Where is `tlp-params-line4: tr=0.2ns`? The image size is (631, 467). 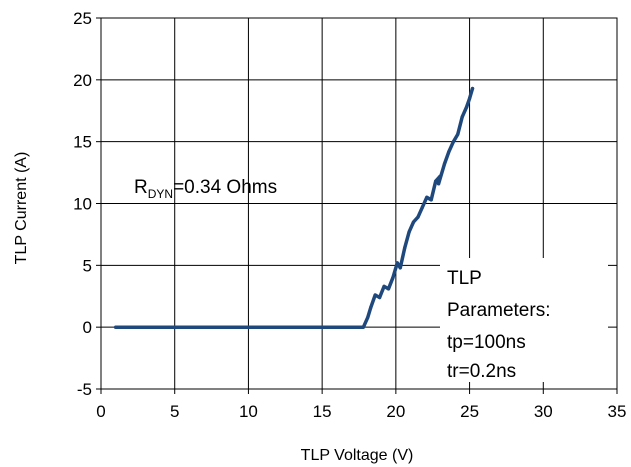
tlp-params-line4: tr=0.2ns is located at coordinates (481, 371).